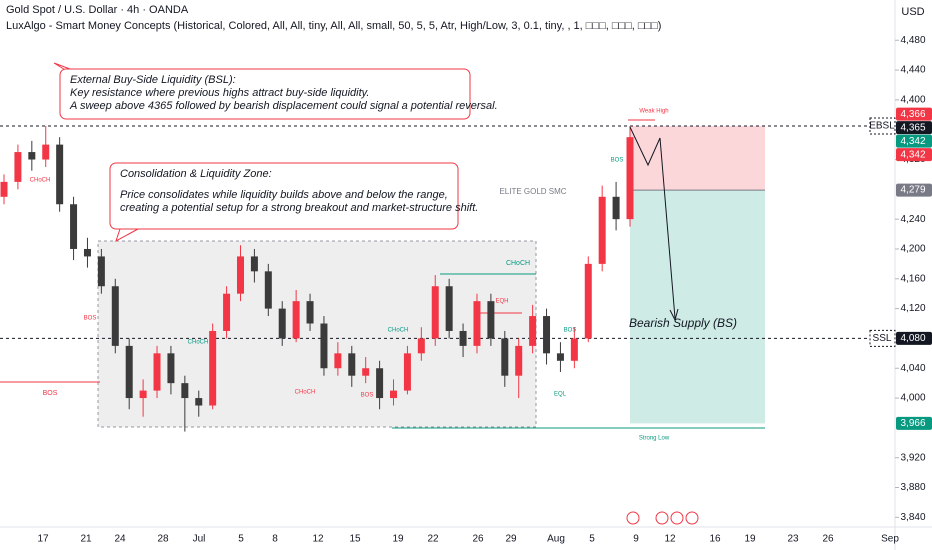  What do you see at coordinates (912, 308) in the screenshot?
I see `y-tick-label: 4,120` at bounding box center [912, 308].